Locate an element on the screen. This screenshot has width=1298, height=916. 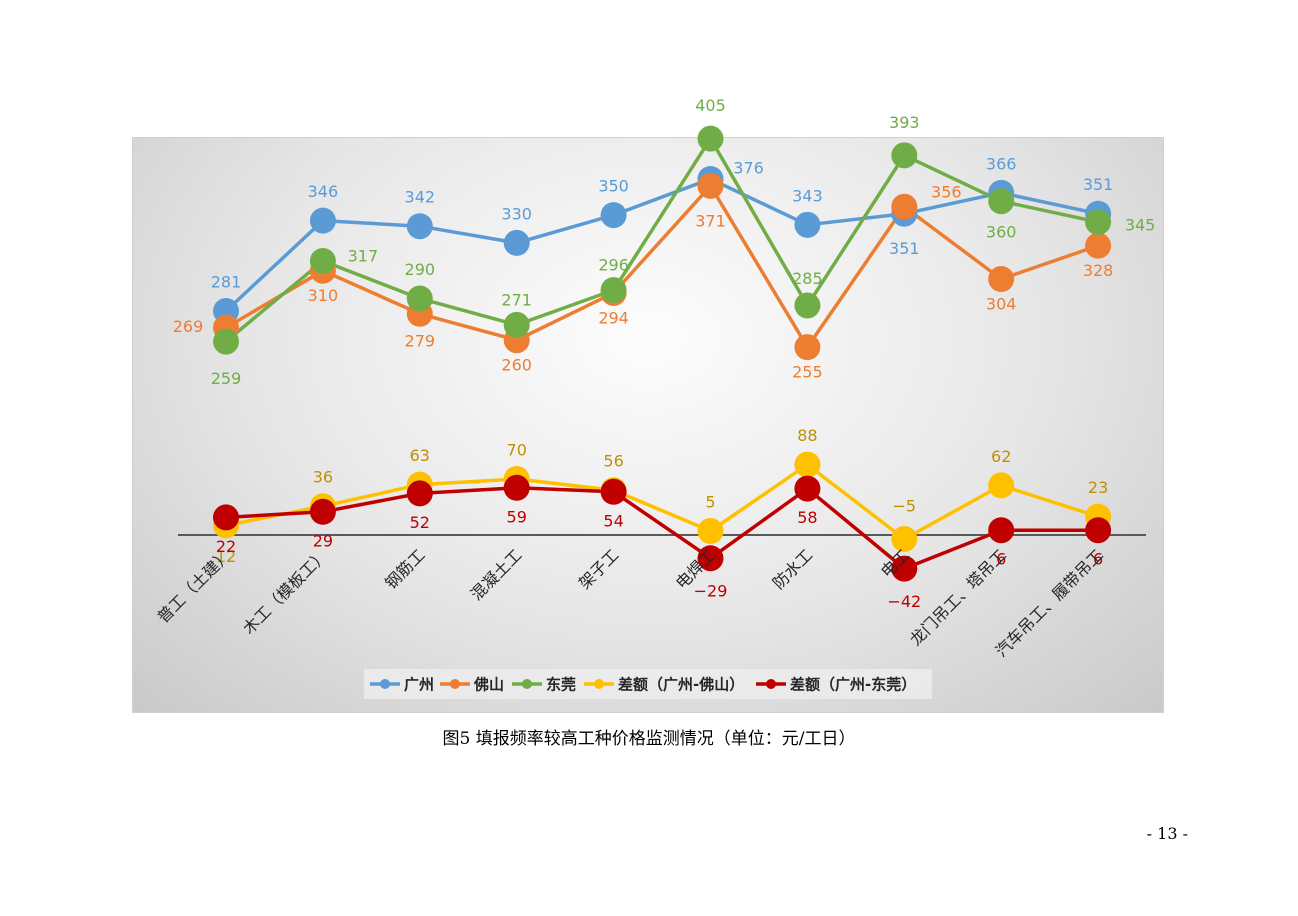
data-label: 36 is located at coordinates (323, 477).